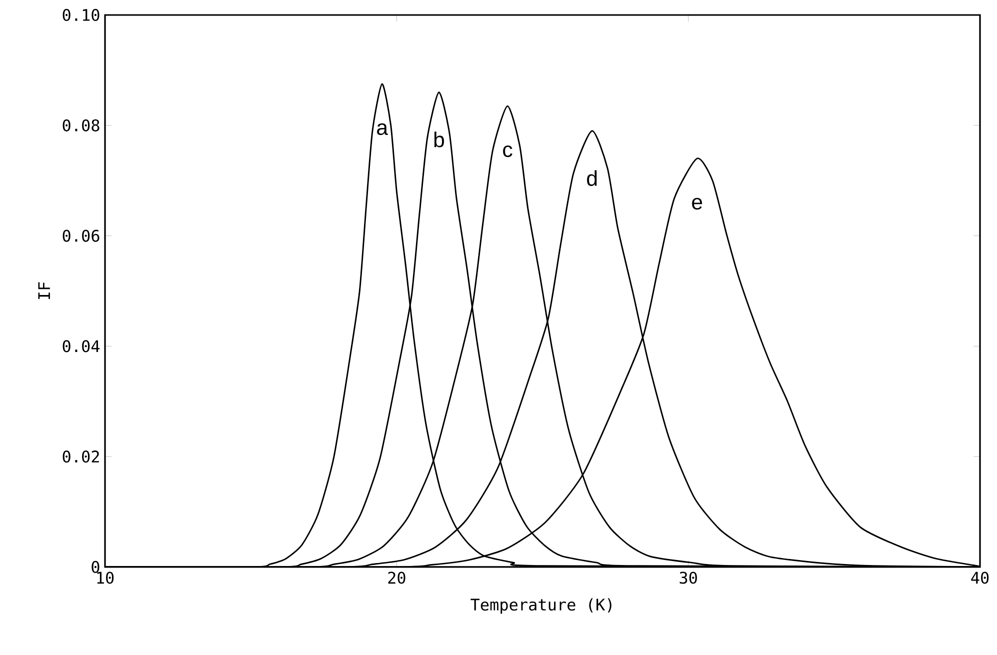 The image size is (997, 655). Describe the element at coordinates (697, 204) in the screenshot. I see `series-label: e` at that location.